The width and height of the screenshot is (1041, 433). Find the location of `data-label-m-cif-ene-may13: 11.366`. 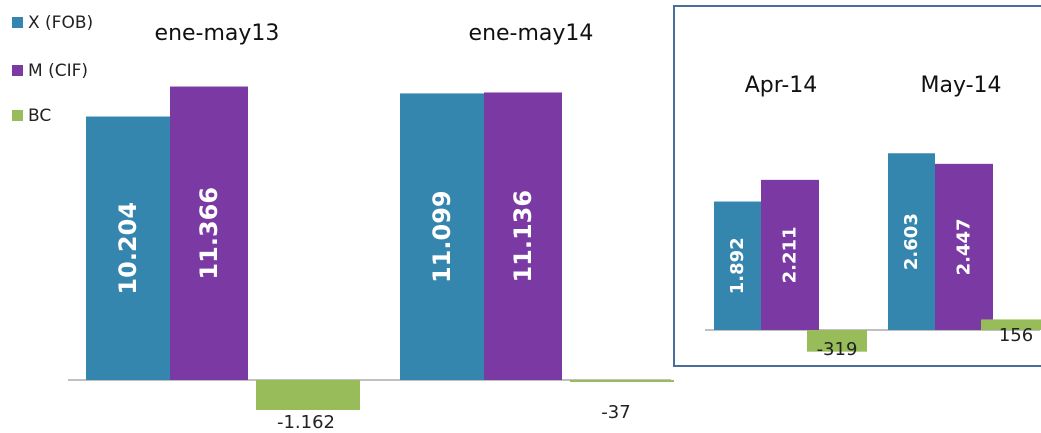

data-label-m-cif-ene-may13: 11.366 is located at coordinates (209, 233).